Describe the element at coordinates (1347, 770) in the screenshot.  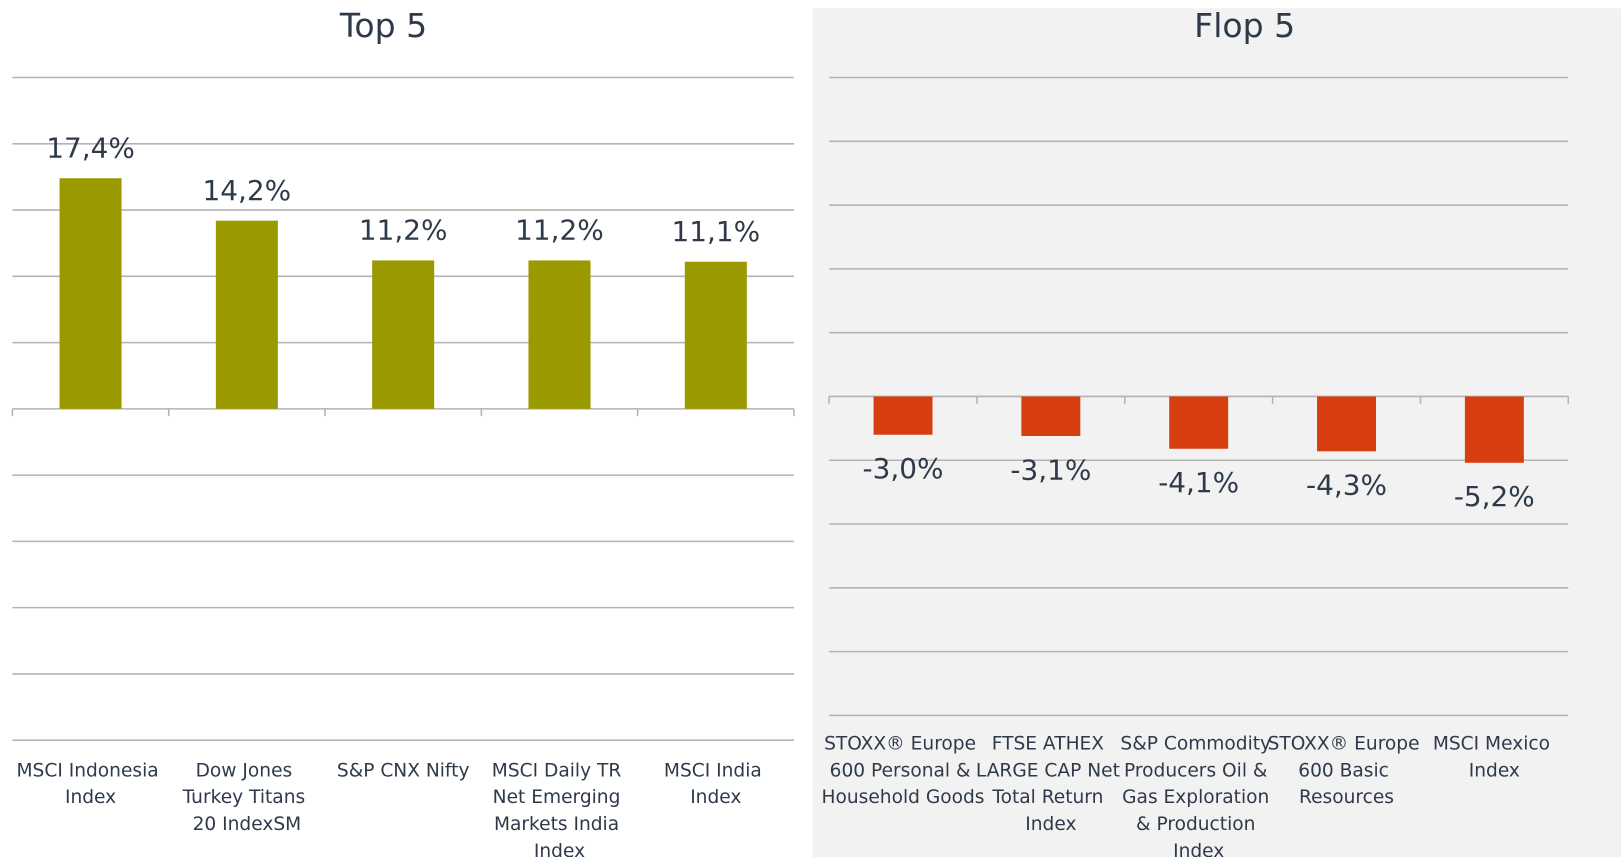
I see `x-tick-label: STOXX® Europe 600 Basic Resources` at that location.